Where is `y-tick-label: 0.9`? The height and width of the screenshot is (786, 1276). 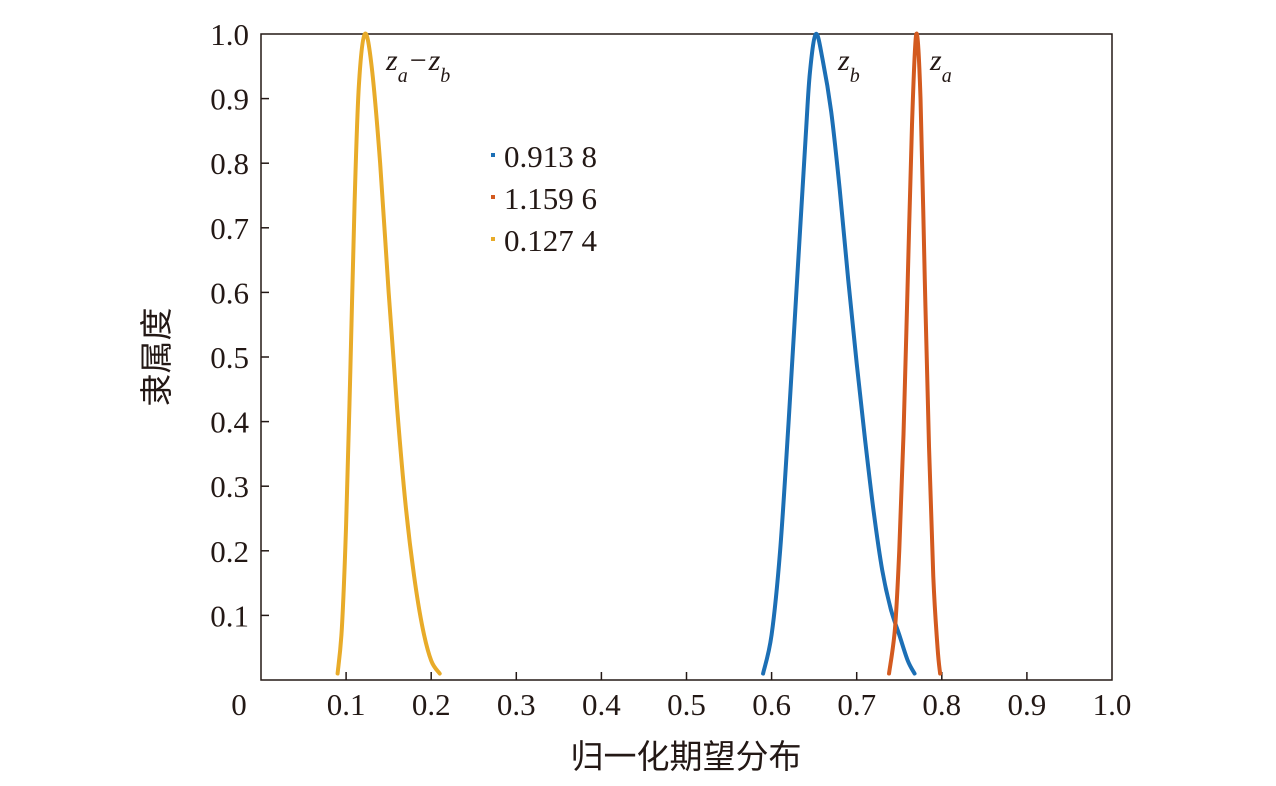
y-tick-label: 0.9 is located at coordinates (229, 99).